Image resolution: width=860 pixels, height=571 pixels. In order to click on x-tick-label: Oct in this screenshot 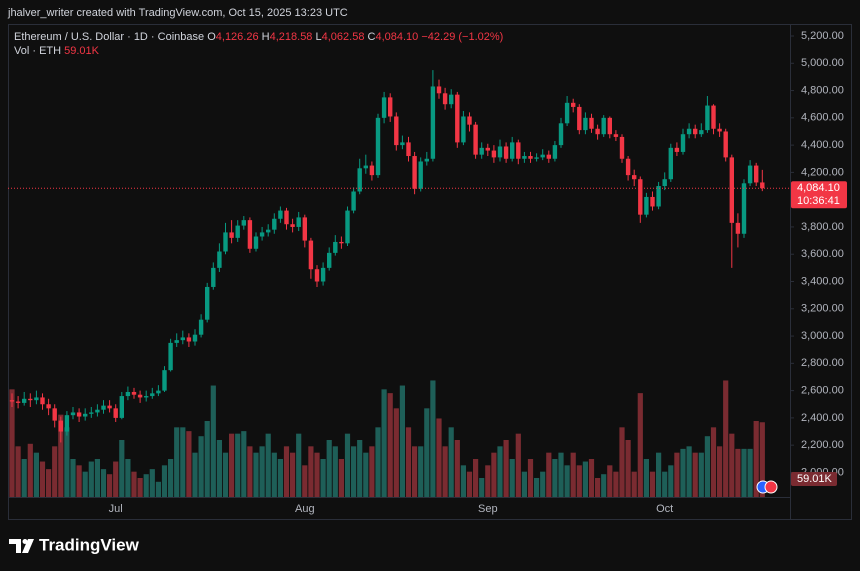, I will do `click(664, 509)`.